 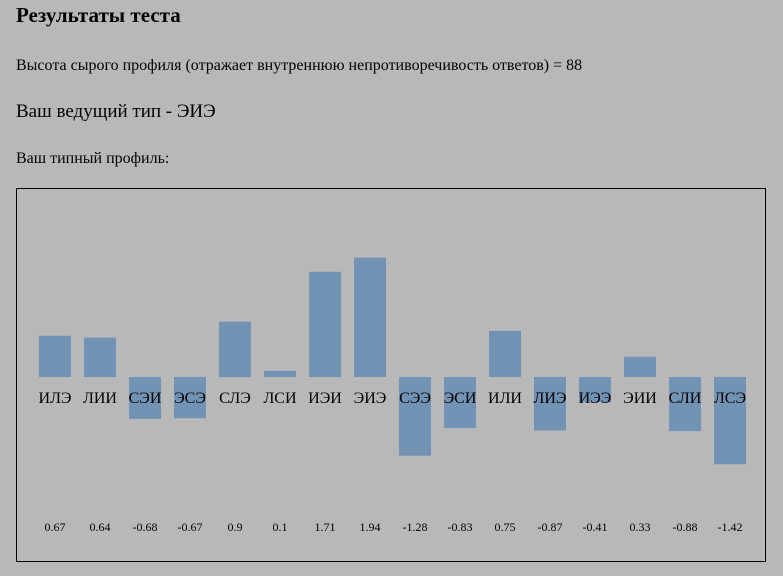 I want to click on category-label: СЛИ, so click(x=685, y=398).